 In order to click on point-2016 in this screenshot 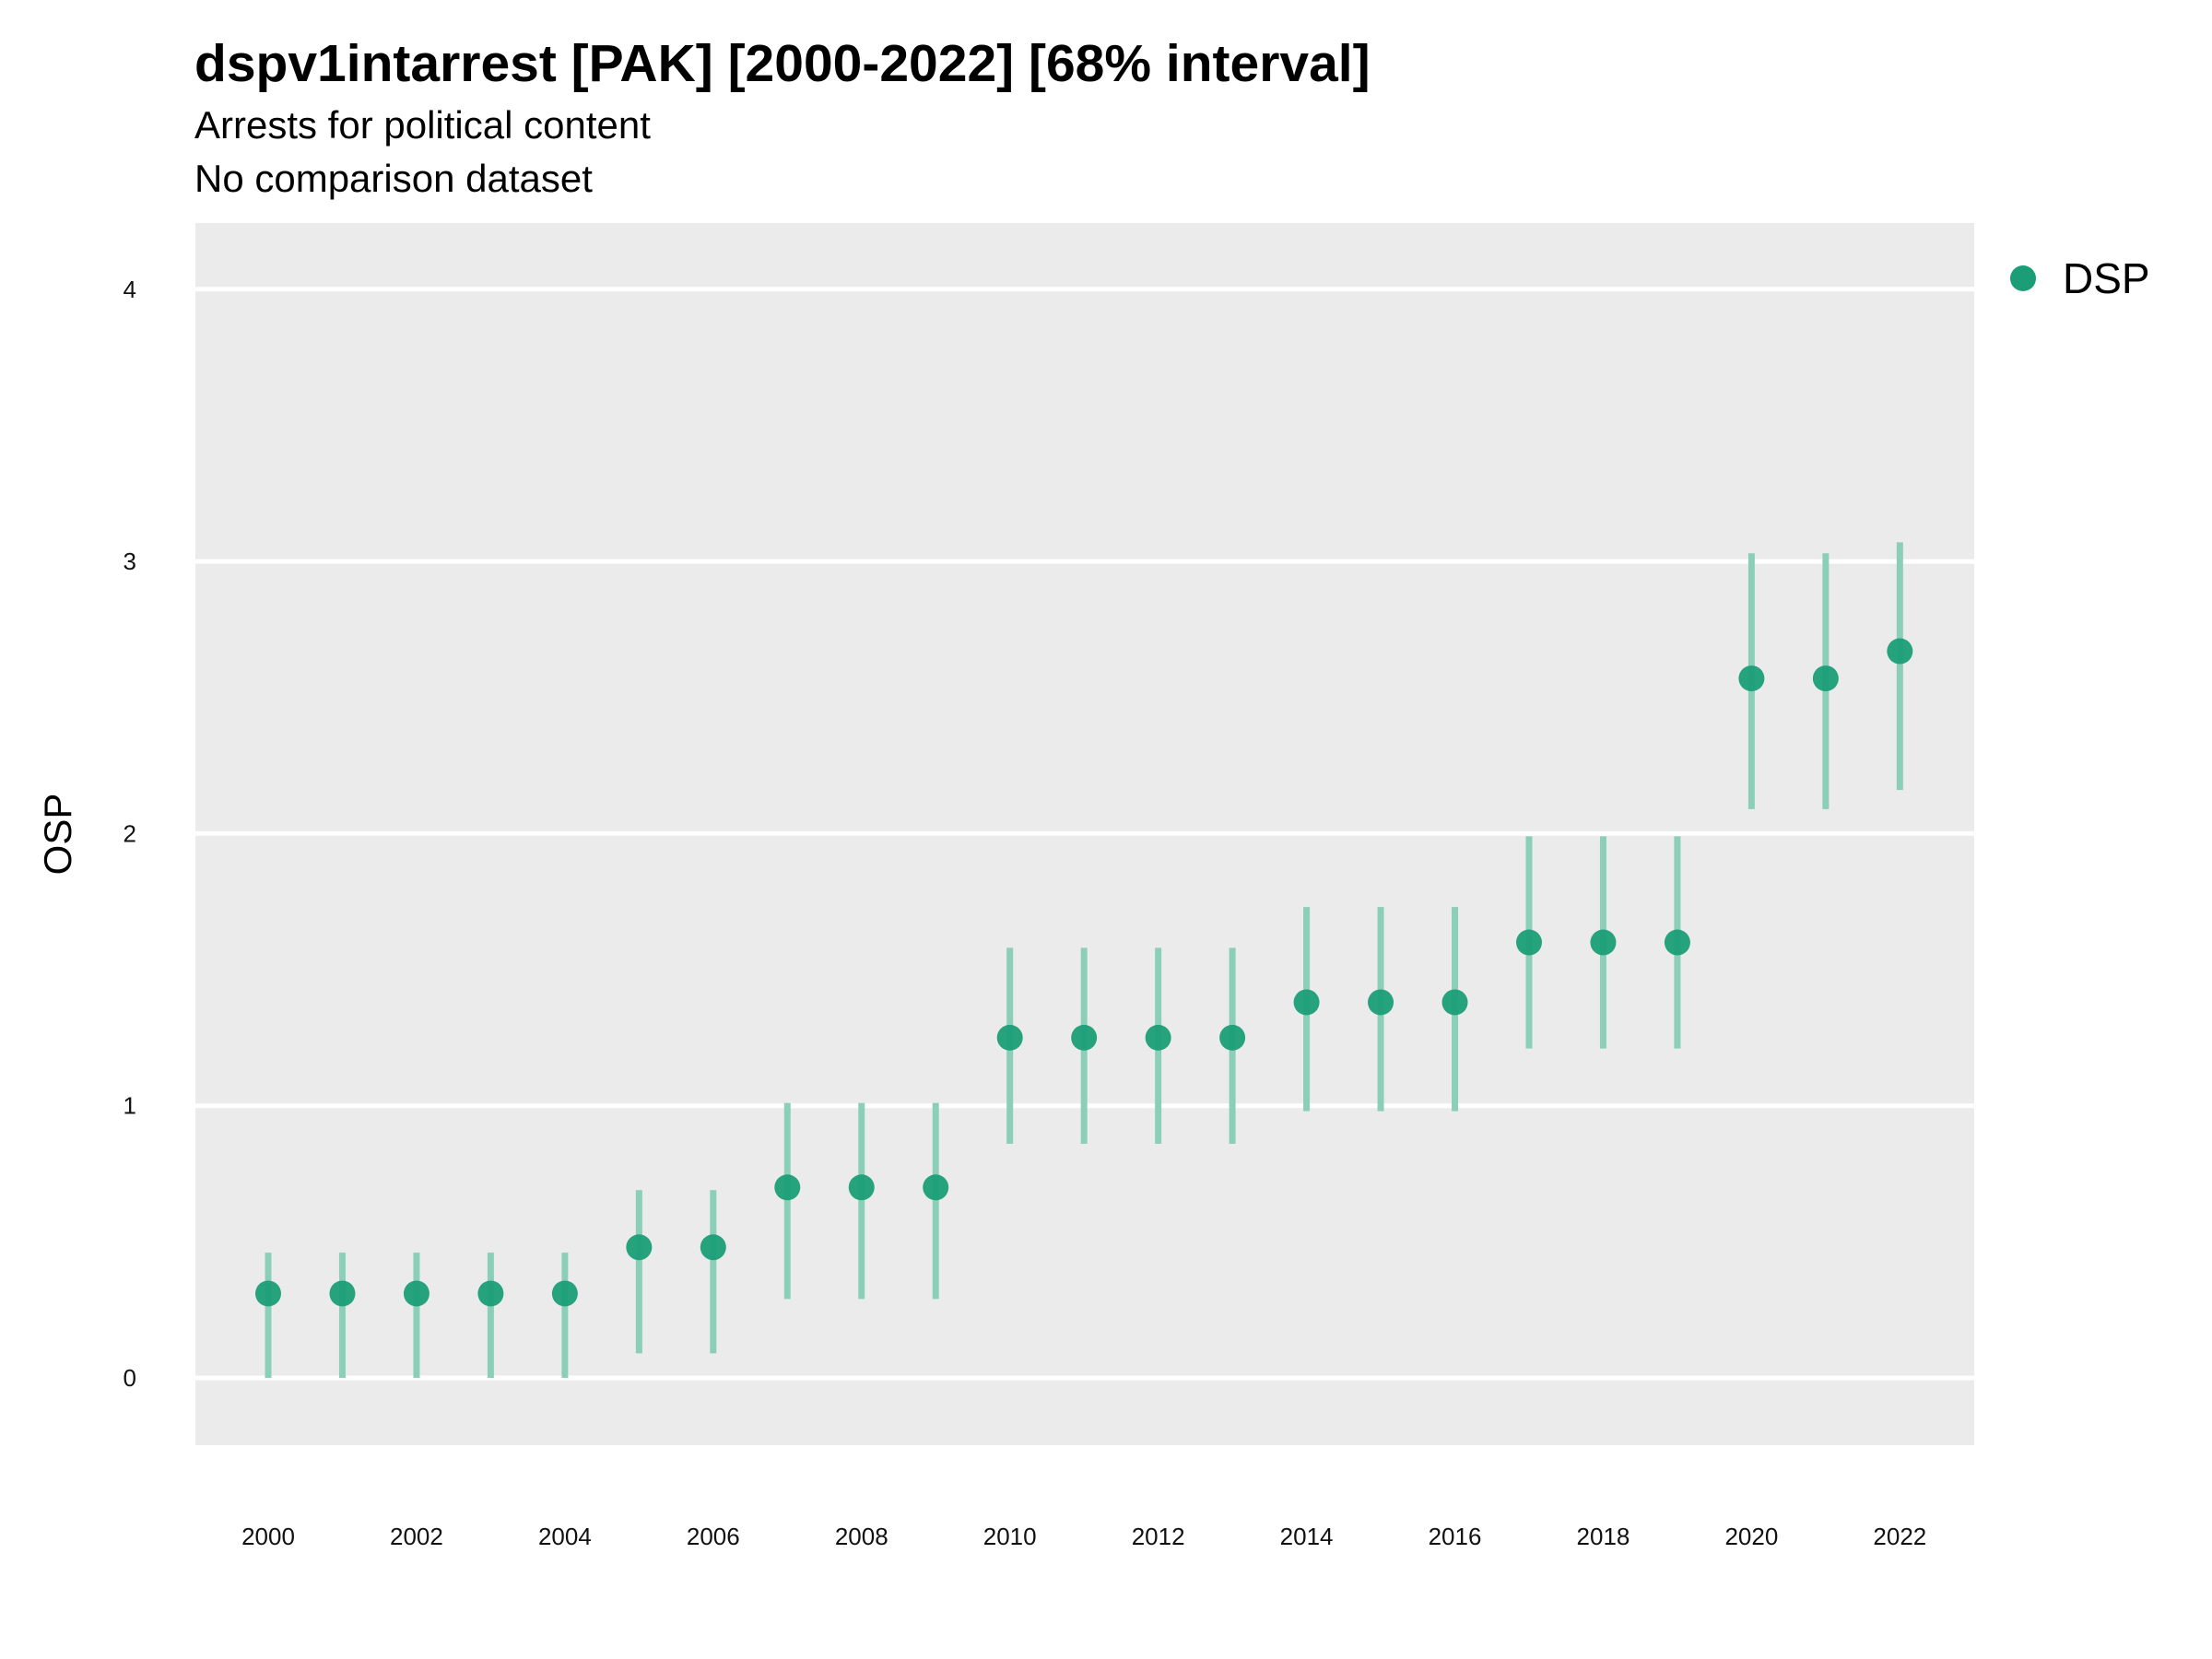, I will do `click(1454, 1002)`.